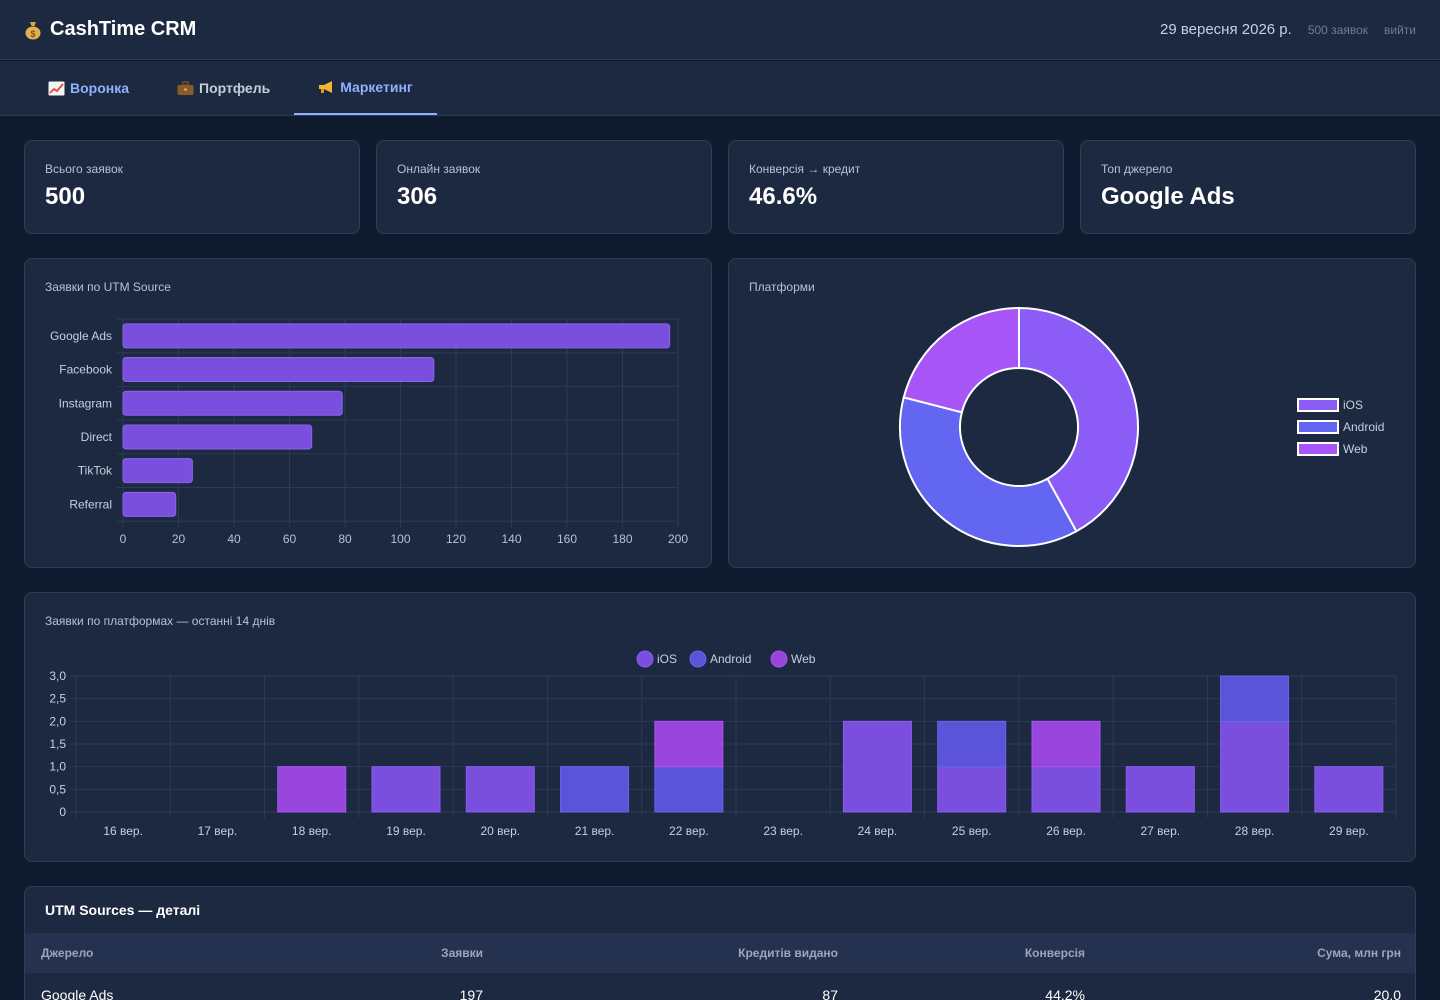  What do you see at coordinates (782, 287) in the screenshot?
I see `chart-title: Платформи` at bounding box center [782, 287].